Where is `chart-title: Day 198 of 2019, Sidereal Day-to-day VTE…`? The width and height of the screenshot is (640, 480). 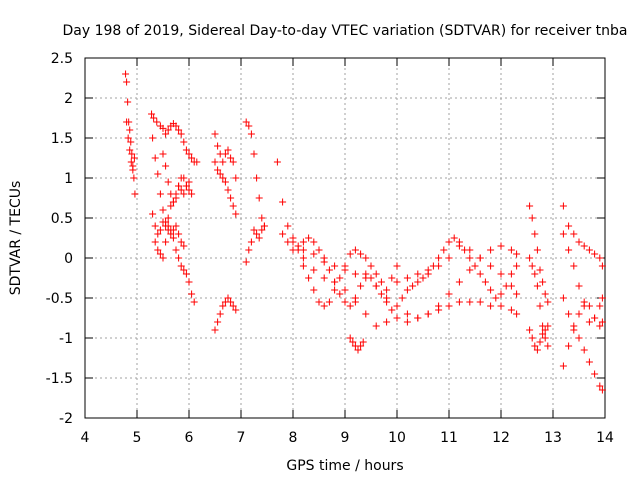
chart-title: Day 198 of 2019, Sidereal Day-to-day VTE… is located at coordinates (344, 31).